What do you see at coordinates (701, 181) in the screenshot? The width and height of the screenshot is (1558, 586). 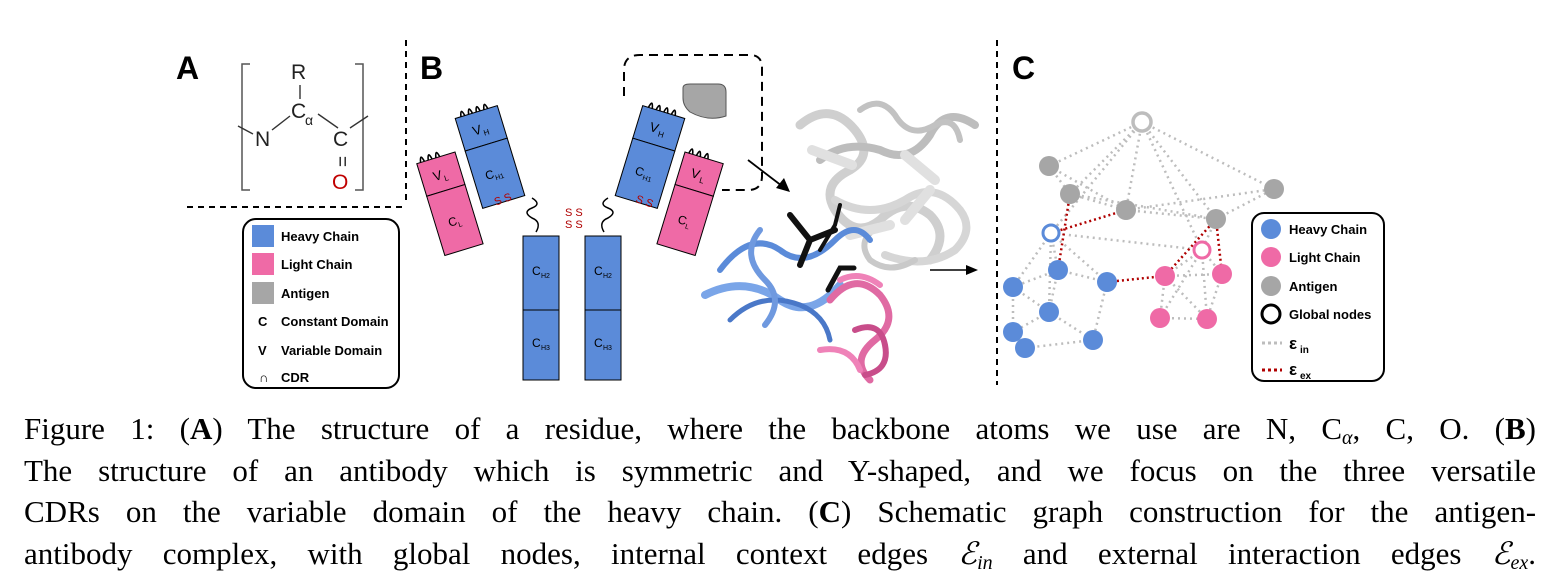 I see `right-vl-sub: L` at bounding box center [701, 181].